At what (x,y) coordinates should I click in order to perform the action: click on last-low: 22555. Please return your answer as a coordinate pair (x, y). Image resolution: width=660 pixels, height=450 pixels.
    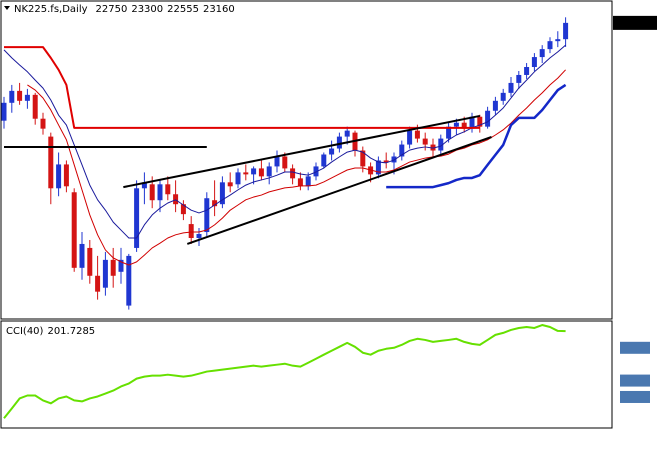
    Looking at the image, I should click on (183, 9).